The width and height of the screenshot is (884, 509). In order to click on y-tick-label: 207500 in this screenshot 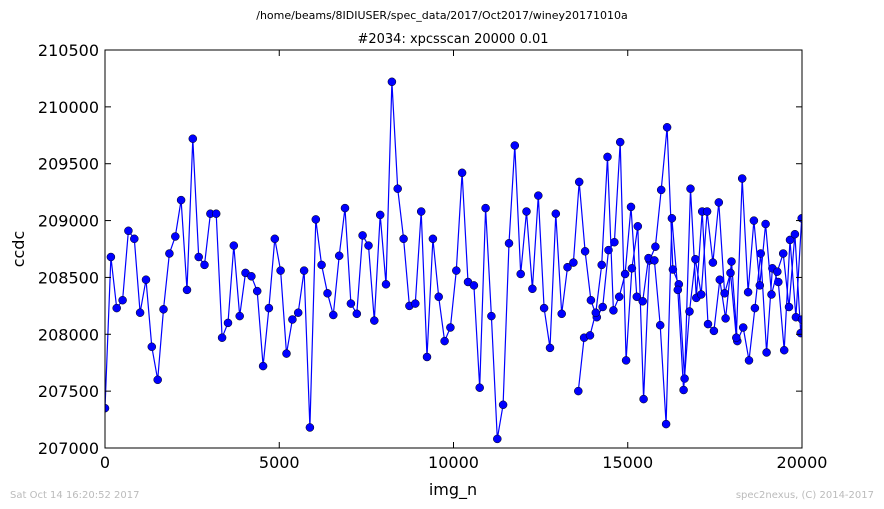, I will do `click(68, 391)`.